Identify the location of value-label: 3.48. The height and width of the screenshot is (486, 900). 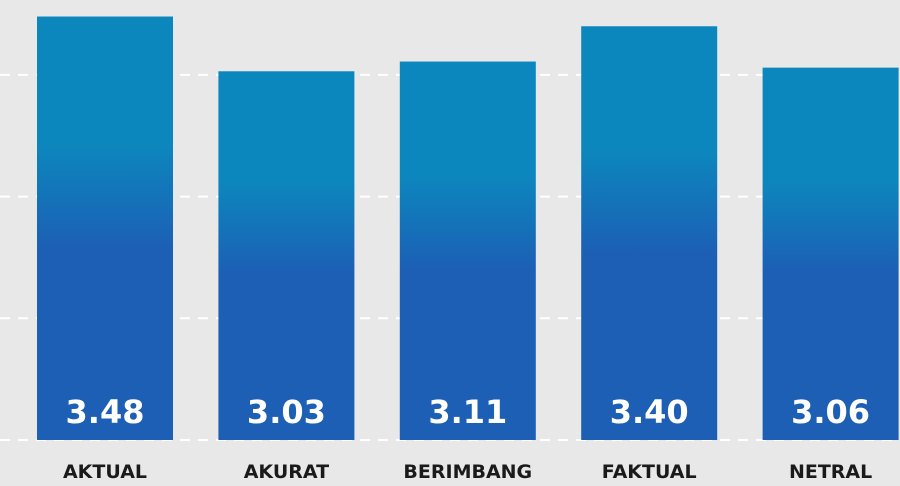
(105, 412).